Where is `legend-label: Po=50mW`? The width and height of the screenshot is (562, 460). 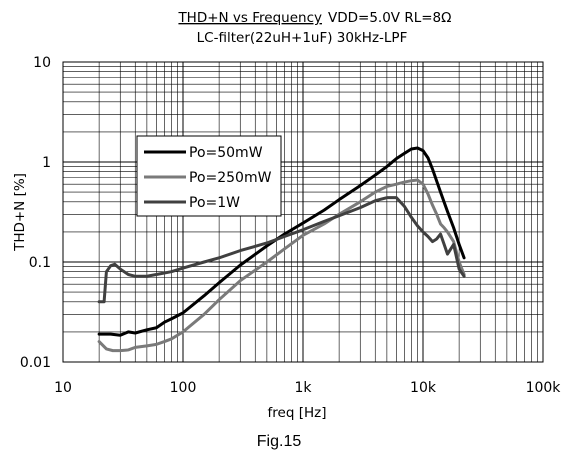 legend-label: Po=50mW is located at coordinates (226, 153).